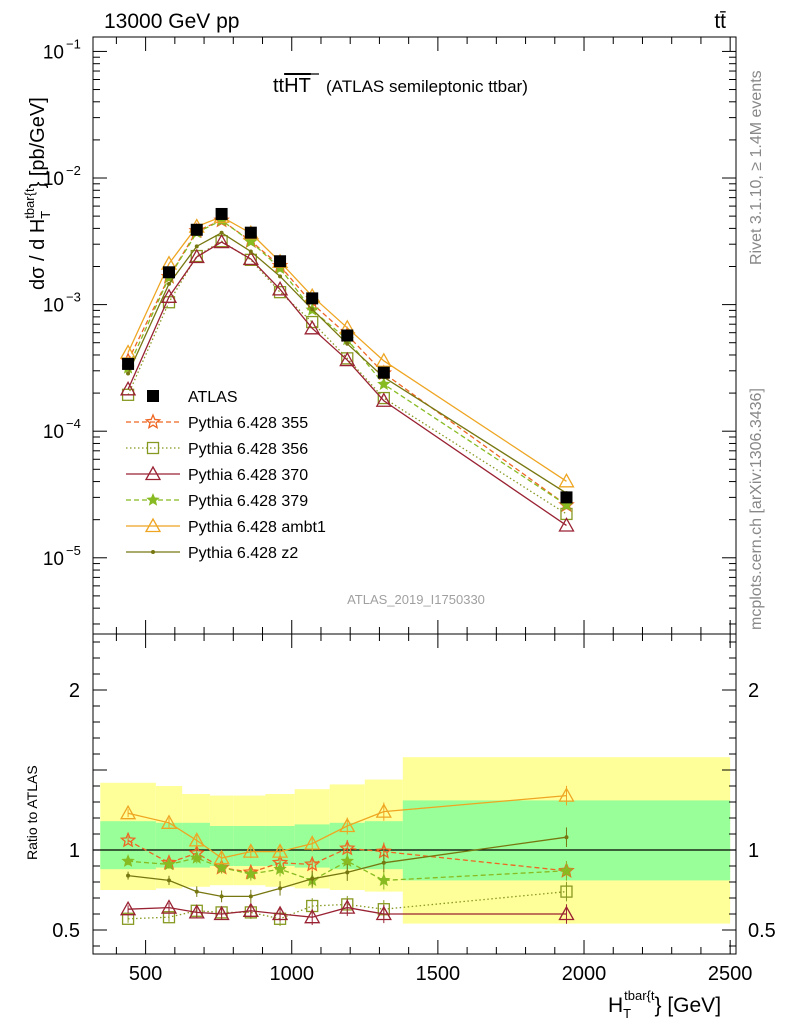 The width and height of the screenshot is (786, 1024). I want to click on ratio-series-layer, so click(347, 855).